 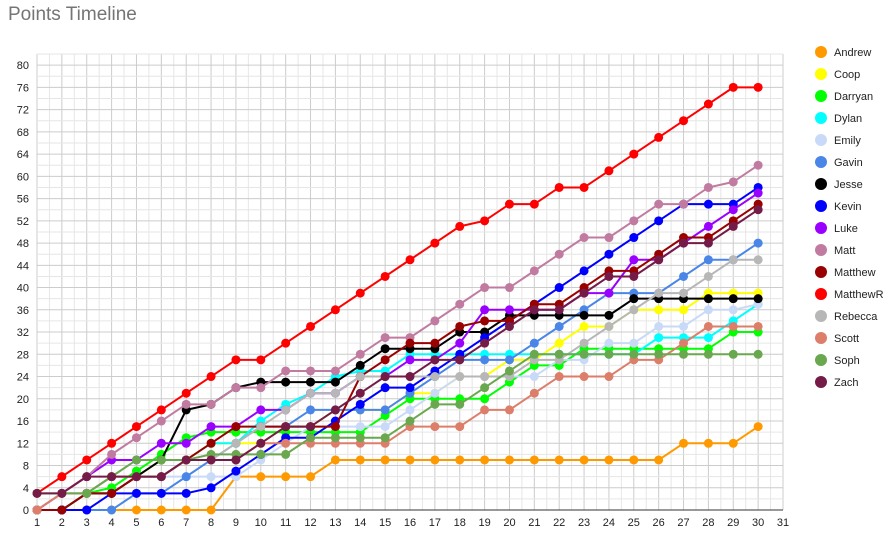 What do you see at coordinates (26, 511) in the screenshot?
I see `y-tick-label: 0` at bounding box center [26, 511].